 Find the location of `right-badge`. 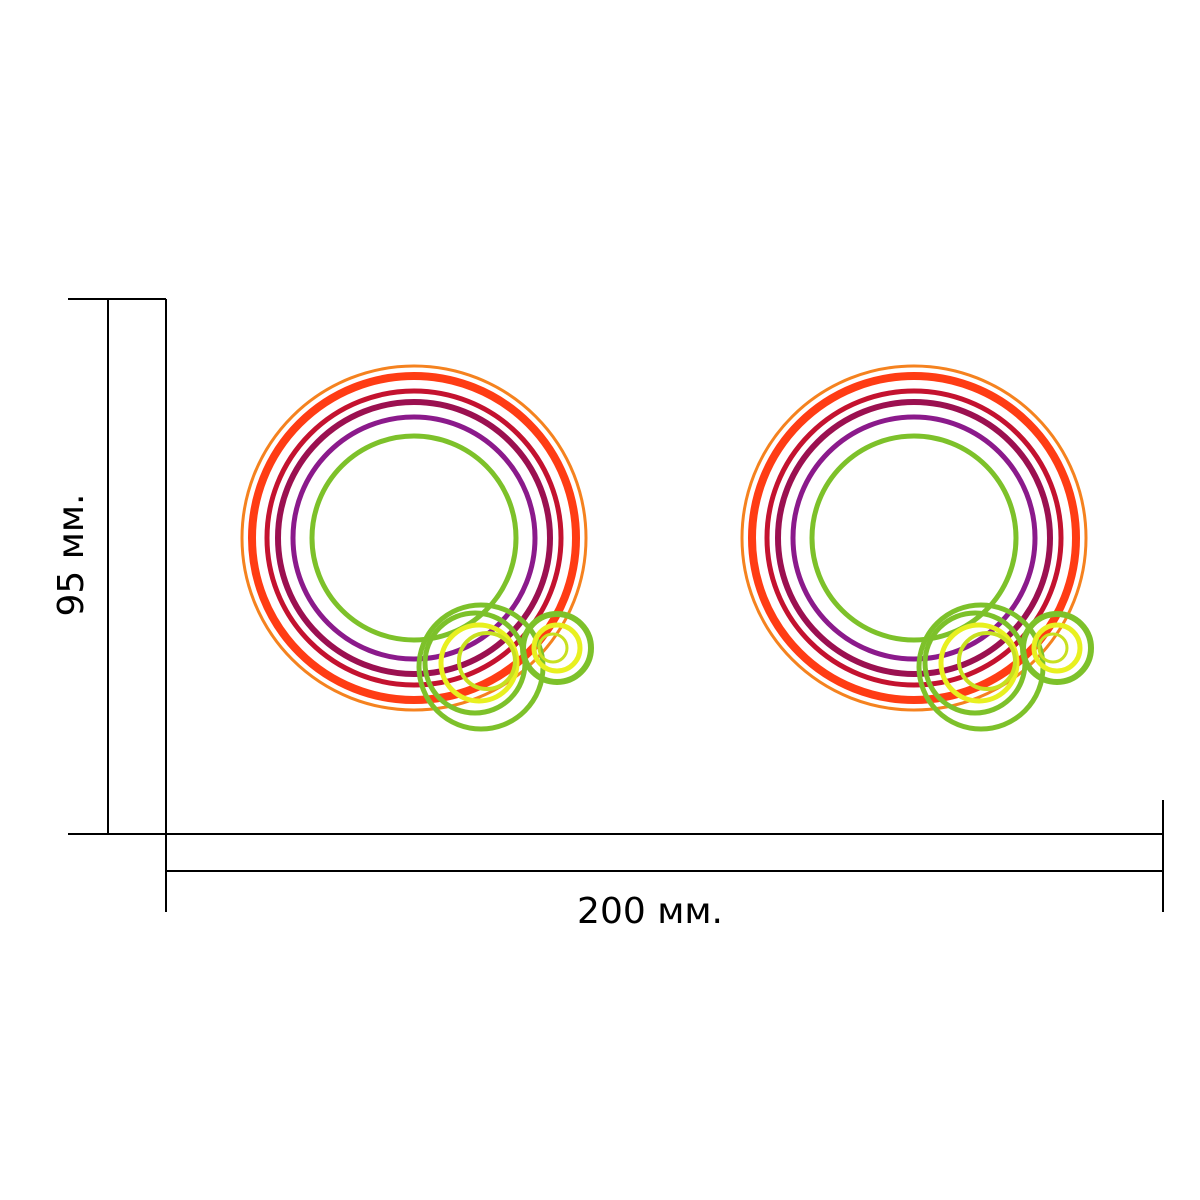

right-badge is located at coordinates (917, 548).